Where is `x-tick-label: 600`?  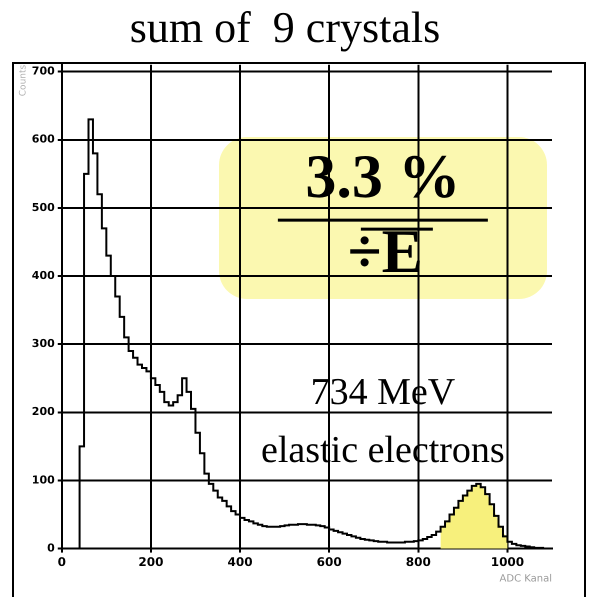 x-tick-label: 600 is located at coordinates (329, 561).